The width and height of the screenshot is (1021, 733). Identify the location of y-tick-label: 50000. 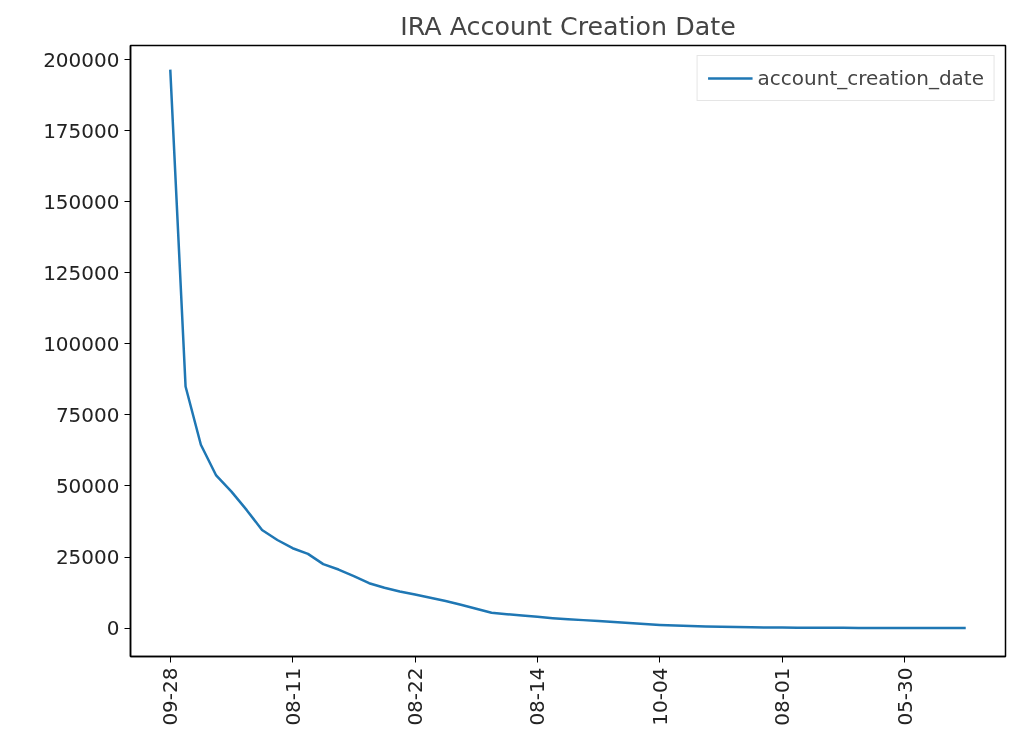
(87, 485).